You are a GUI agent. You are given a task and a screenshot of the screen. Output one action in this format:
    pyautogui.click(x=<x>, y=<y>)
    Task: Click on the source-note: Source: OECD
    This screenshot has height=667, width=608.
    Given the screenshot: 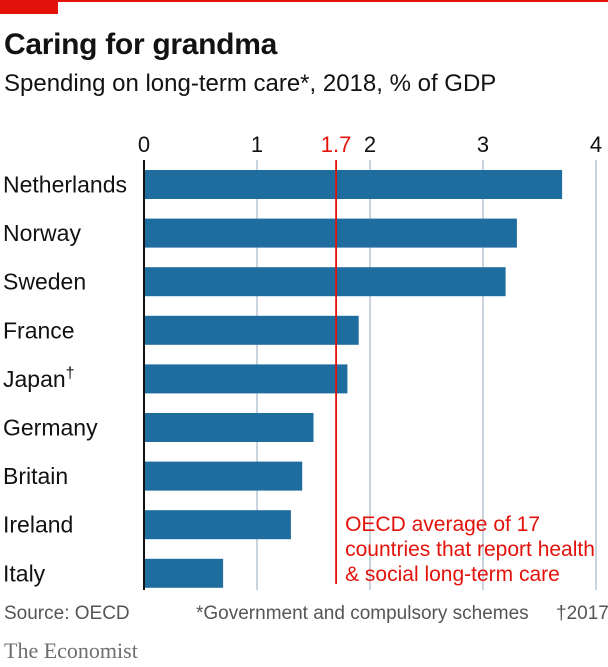 What is the action you would take?
    pyautogui.click(x=67, y=613)
    